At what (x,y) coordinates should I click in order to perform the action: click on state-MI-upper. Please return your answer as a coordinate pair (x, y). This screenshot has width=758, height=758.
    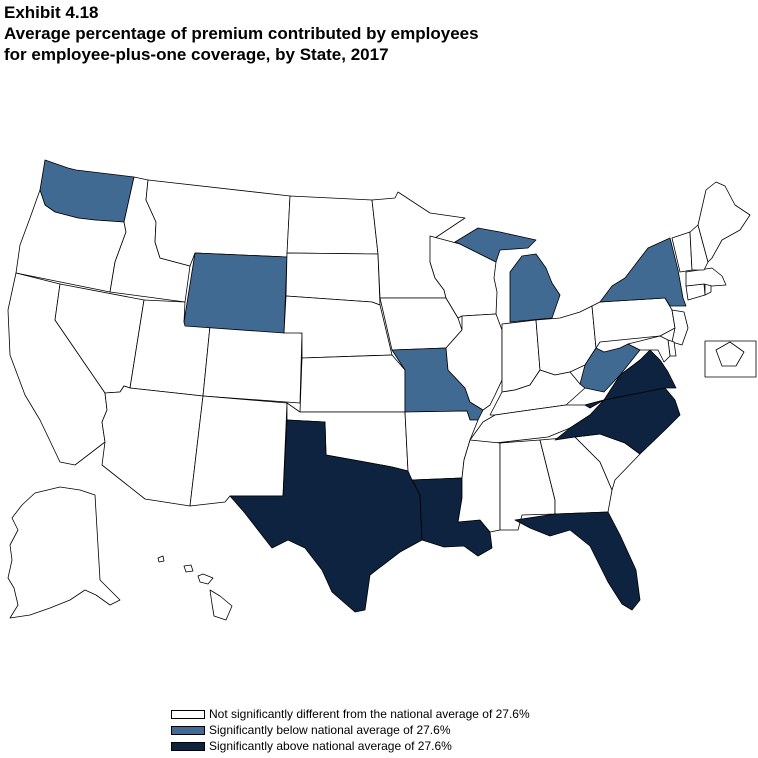
    Looking at the image, I should click on (495, 245).